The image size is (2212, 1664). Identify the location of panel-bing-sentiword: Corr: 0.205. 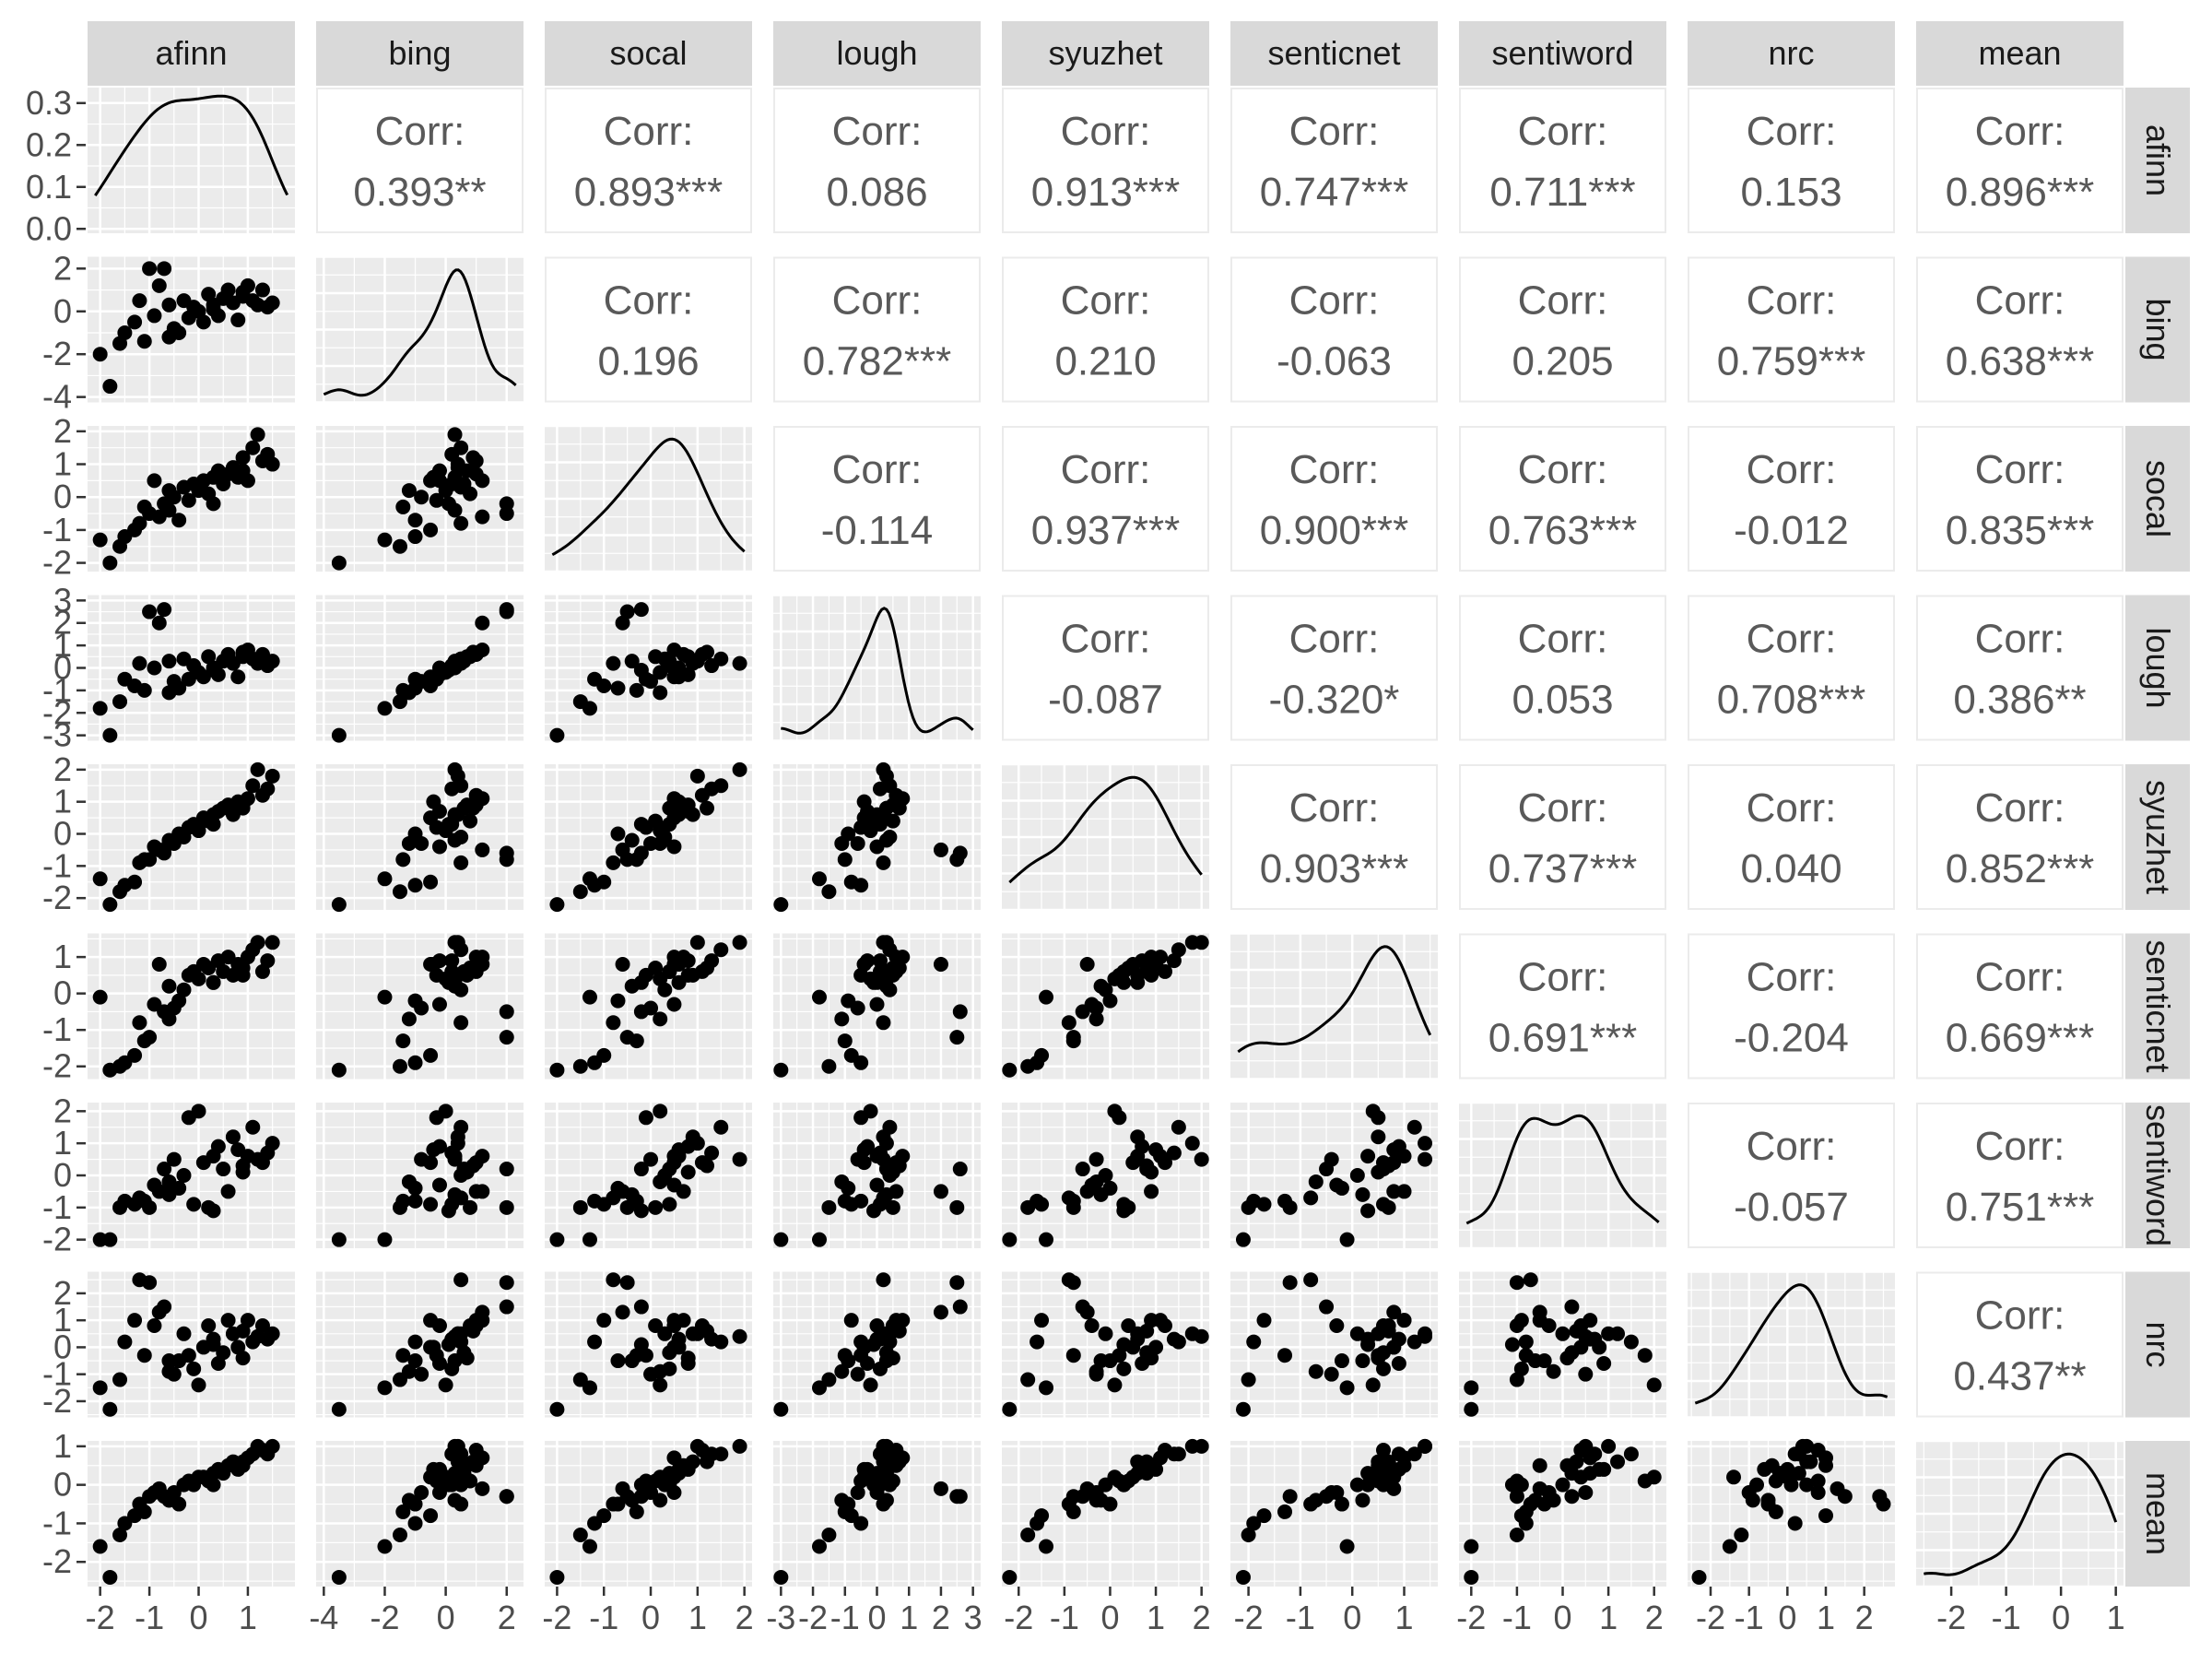
(1562, 329).